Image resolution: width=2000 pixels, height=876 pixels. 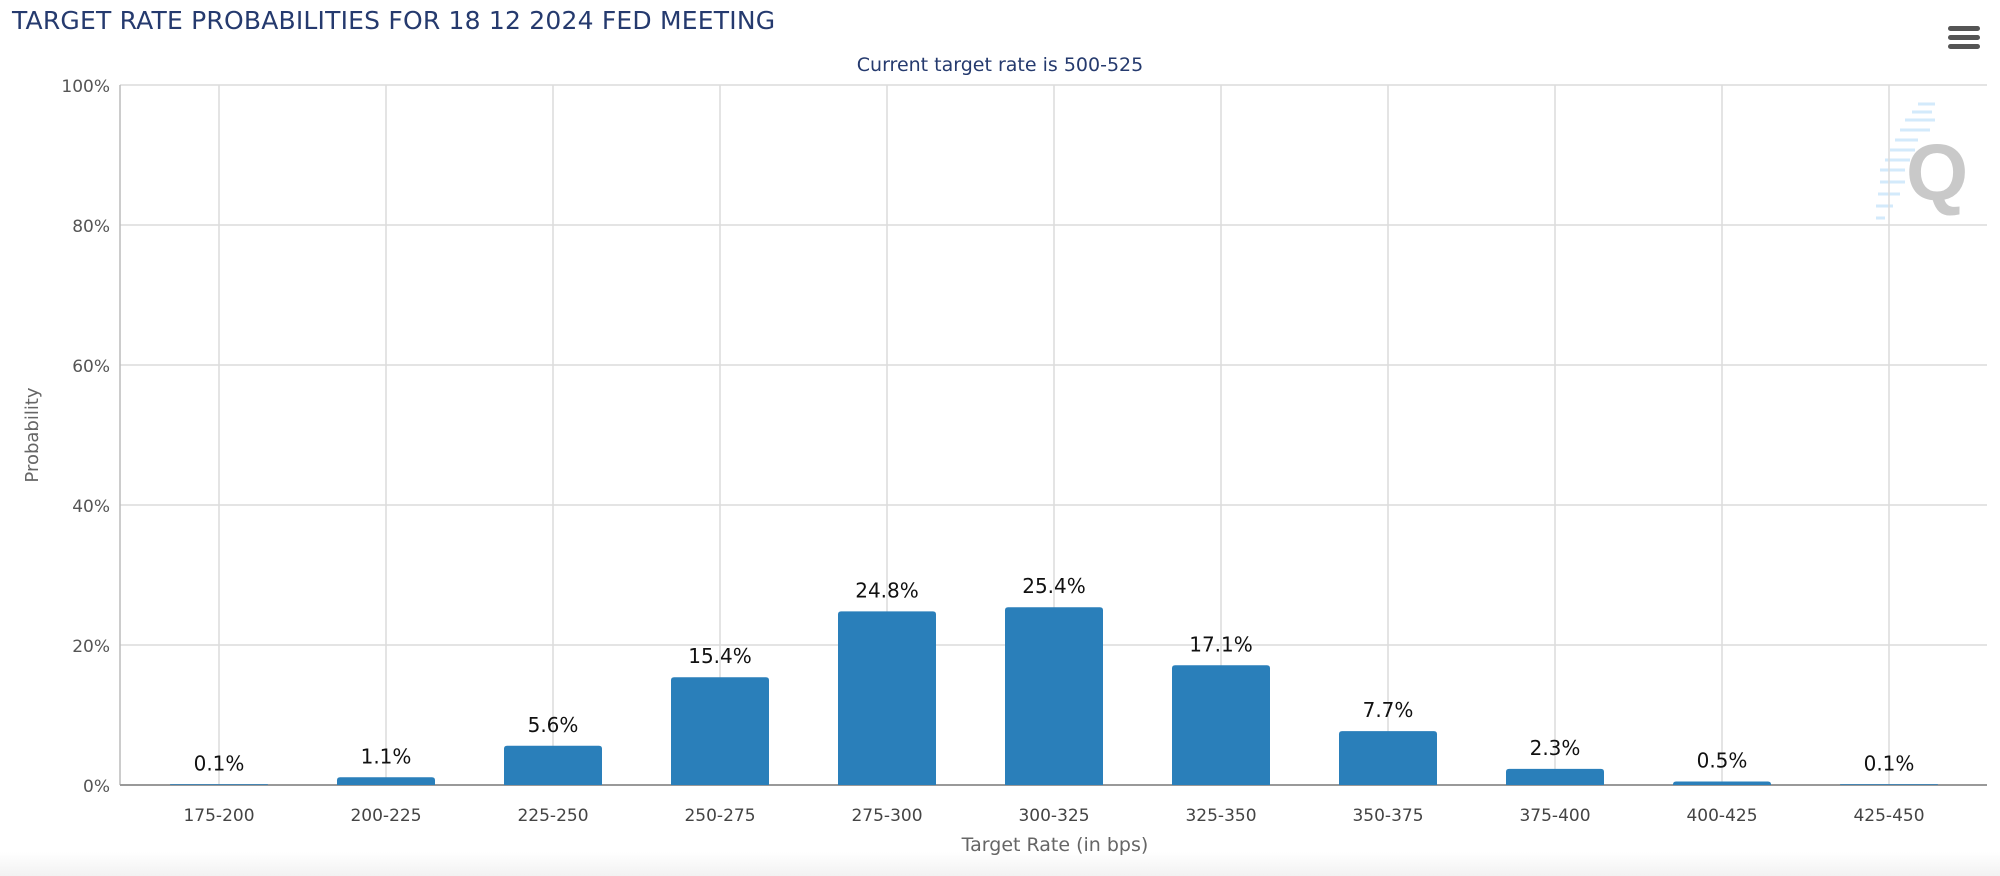 What do you see at coordinates (1220, 816) in the screenshot?
I see `x-tick-label: 325-350` at bounding box center [1220, 816].